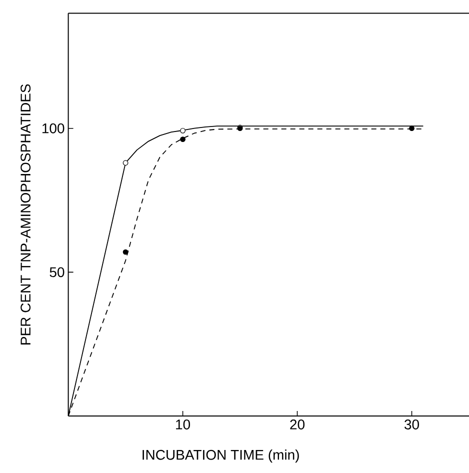 This screenshot has height=473, width=469. What do you see at coordinates (57, 272) in the screenshot?
I see `y-tick-label: 50` at bounding box center [57, 272].